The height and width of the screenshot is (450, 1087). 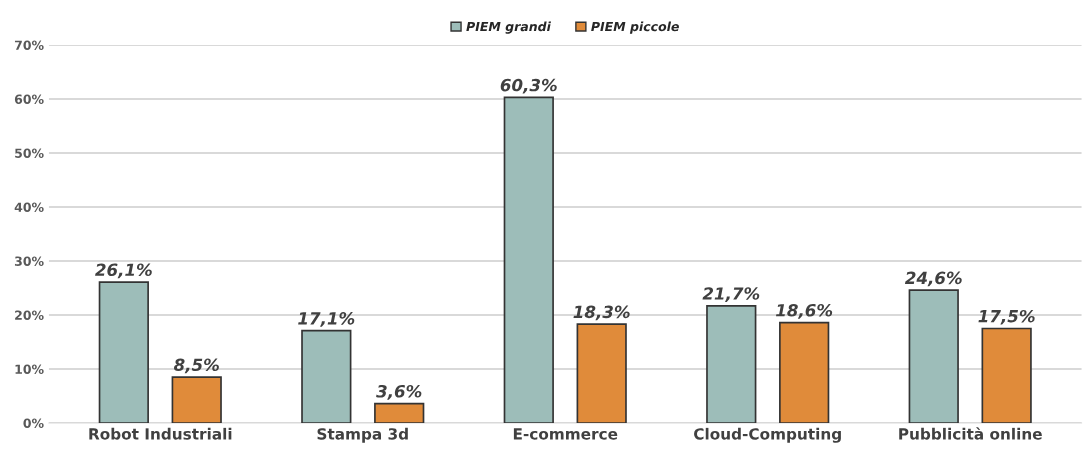 What do you see at coordinates (362, 435) in the screenshot?
I see `x-tick-label: Stampa 3d` at bounding box center [362, 435].